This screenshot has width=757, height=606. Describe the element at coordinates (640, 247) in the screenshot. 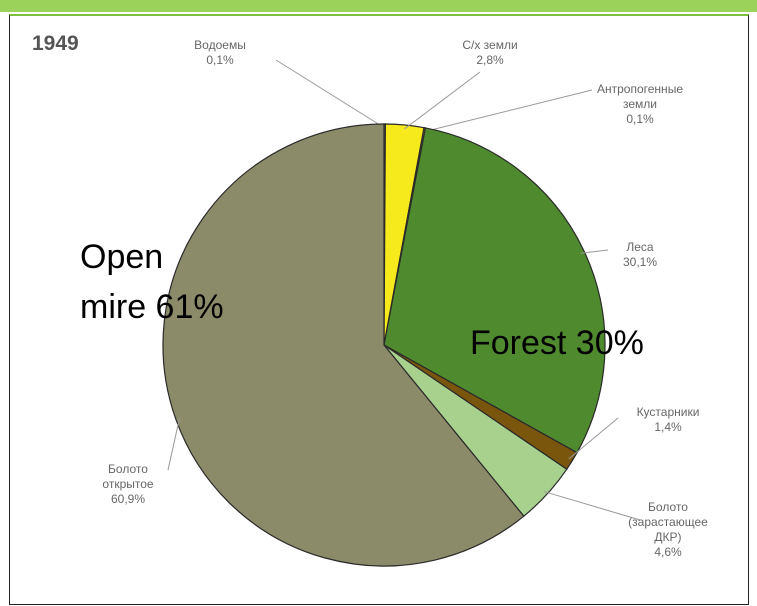

I see `slice-label: Леса` at that location.